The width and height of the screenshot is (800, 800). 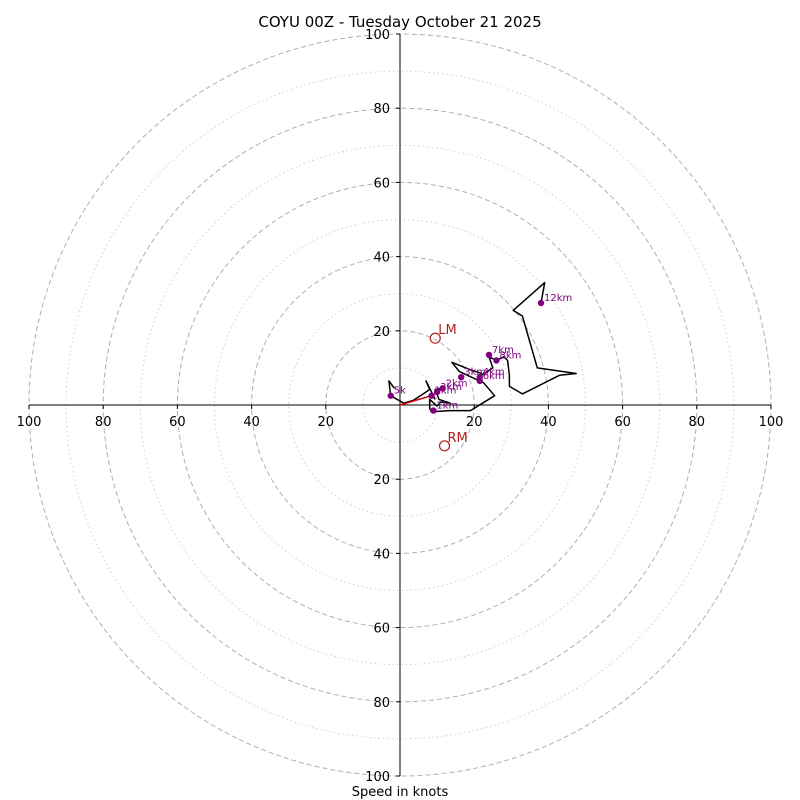 What do you see at coordinates (400, 391) in the screenshot?
I see `height-label: 5k` at bounding box center [400, 391].